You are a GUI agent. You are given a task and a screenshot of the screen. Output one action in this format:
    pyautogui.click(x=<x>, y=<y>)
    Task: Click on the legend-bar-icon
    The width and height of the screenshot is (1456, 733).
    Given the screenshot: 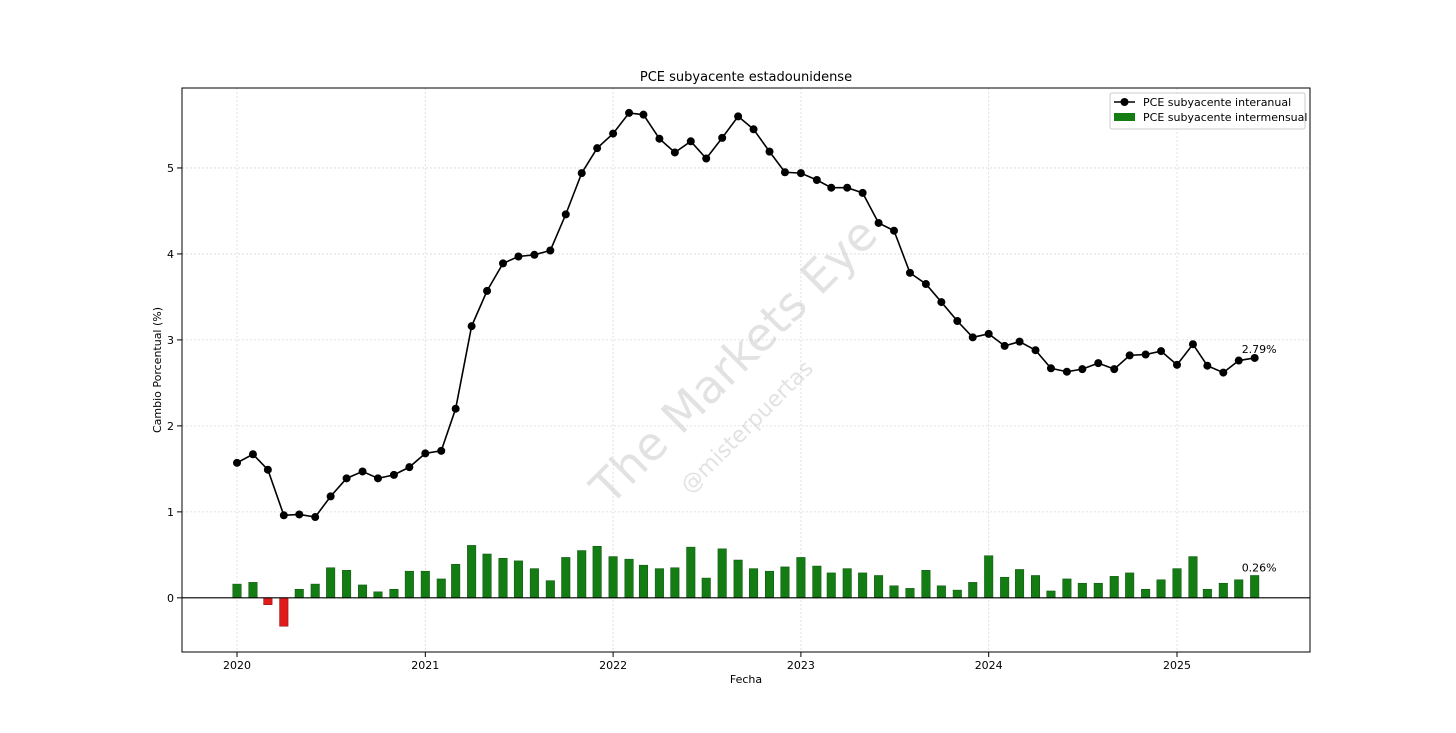 What is the action you would take?
    pyautogui.click(x=1124, y=117)
    